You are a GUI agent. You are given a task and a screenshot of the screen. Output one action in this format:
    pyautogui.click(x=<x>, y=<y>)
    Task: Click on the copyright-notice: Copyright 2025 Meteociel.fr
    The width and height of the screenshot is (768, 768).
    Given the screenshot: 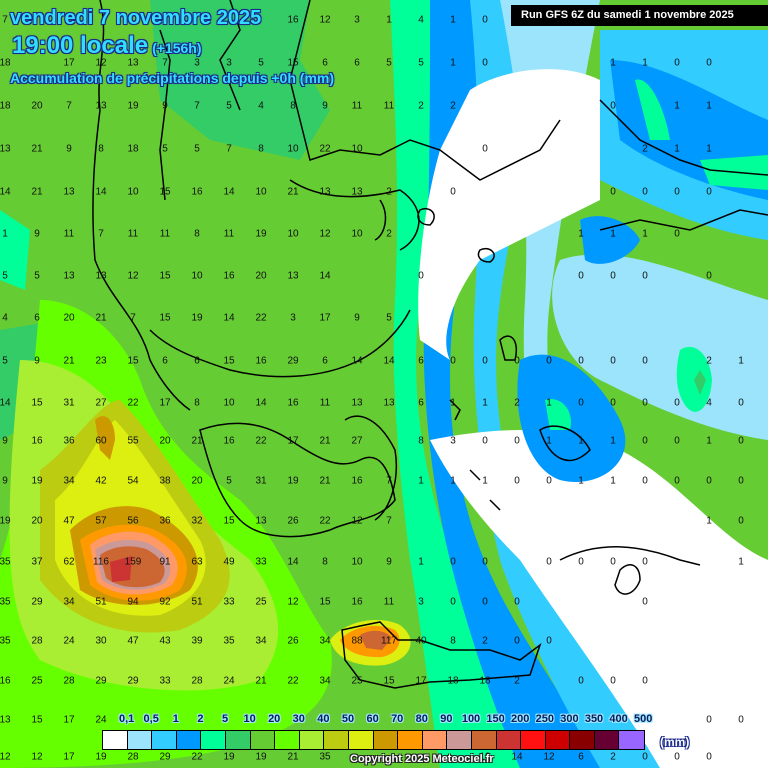 What is the action you would take?
    pyautogui.click(x=422, y=759)
    